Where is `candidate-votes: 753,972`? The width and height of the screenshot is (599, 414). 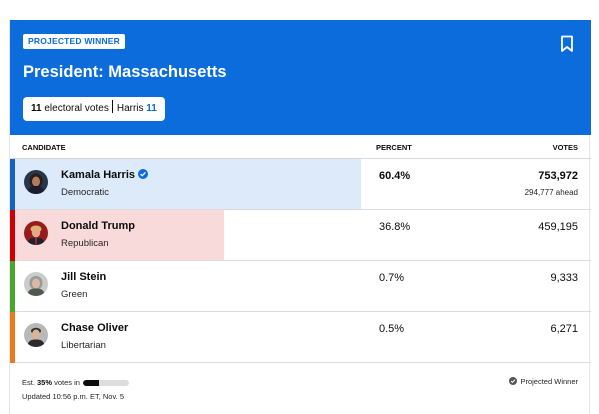
candidate-votes: 753,972 is located at coordinates (558, 176).